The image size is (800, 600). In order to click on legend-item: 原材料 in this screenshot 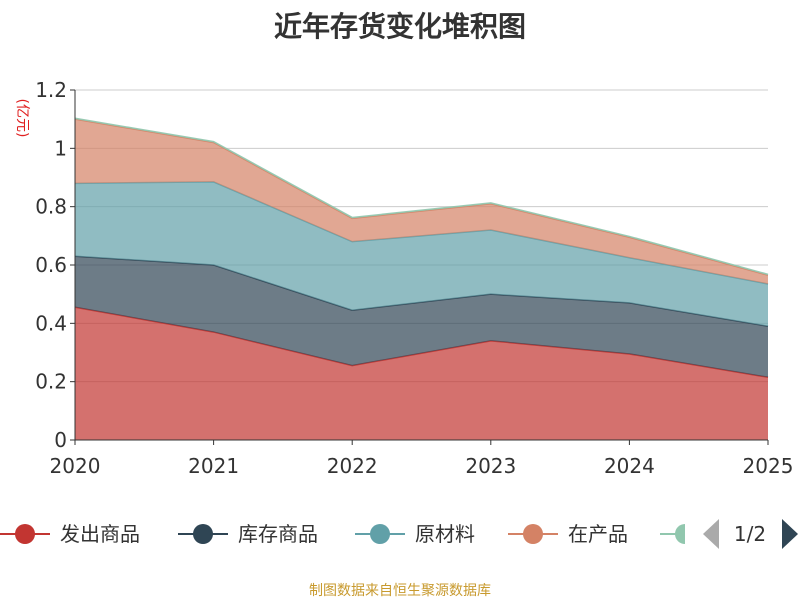, I will do `click(415, 534)`.